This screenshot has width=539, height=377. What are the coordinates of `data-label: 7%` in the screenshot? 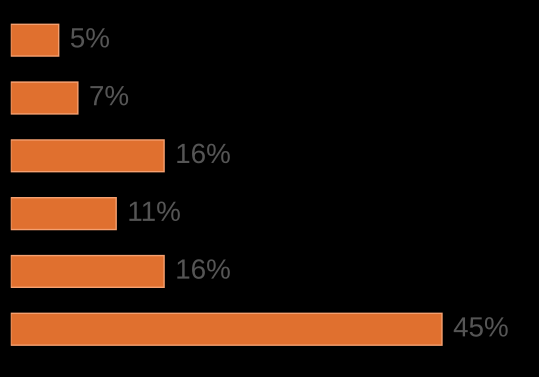 It's located at (109, 96).